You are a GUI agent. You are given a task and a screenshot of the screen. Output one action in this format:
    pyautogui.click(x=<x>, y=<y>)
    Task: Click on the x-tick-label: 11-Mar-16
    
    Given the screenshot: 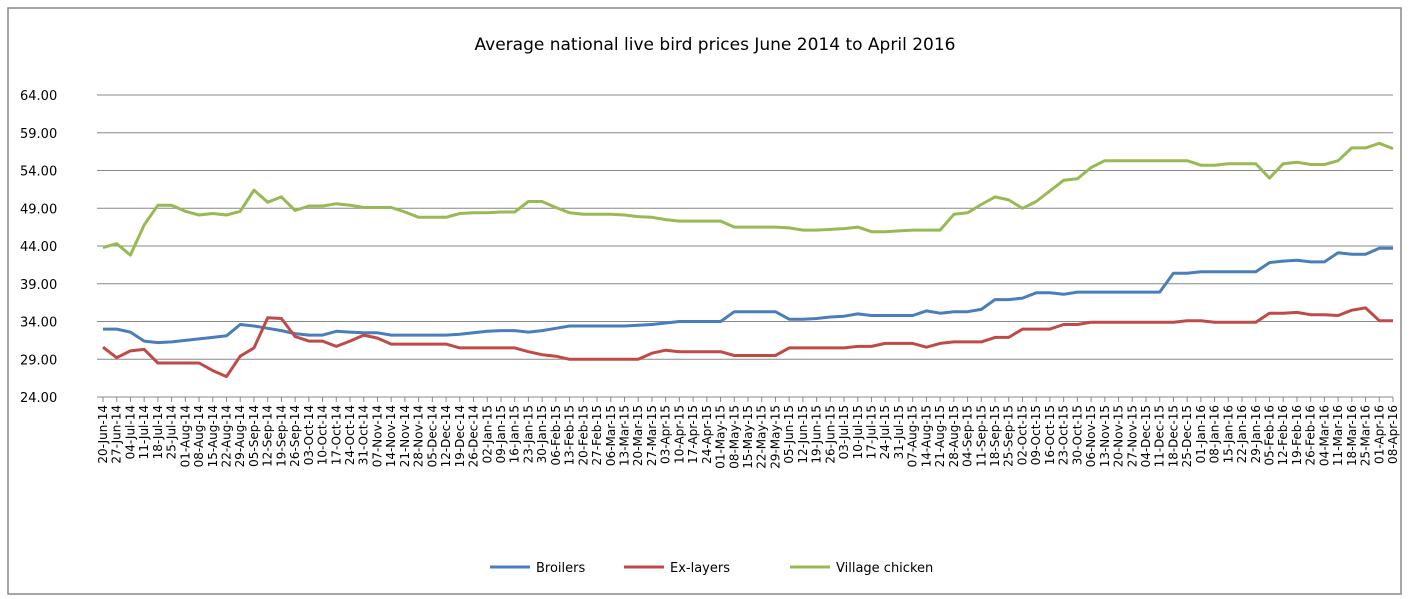 What is the action you would take?
    pyautogui.click(x=1338, y=435)
    